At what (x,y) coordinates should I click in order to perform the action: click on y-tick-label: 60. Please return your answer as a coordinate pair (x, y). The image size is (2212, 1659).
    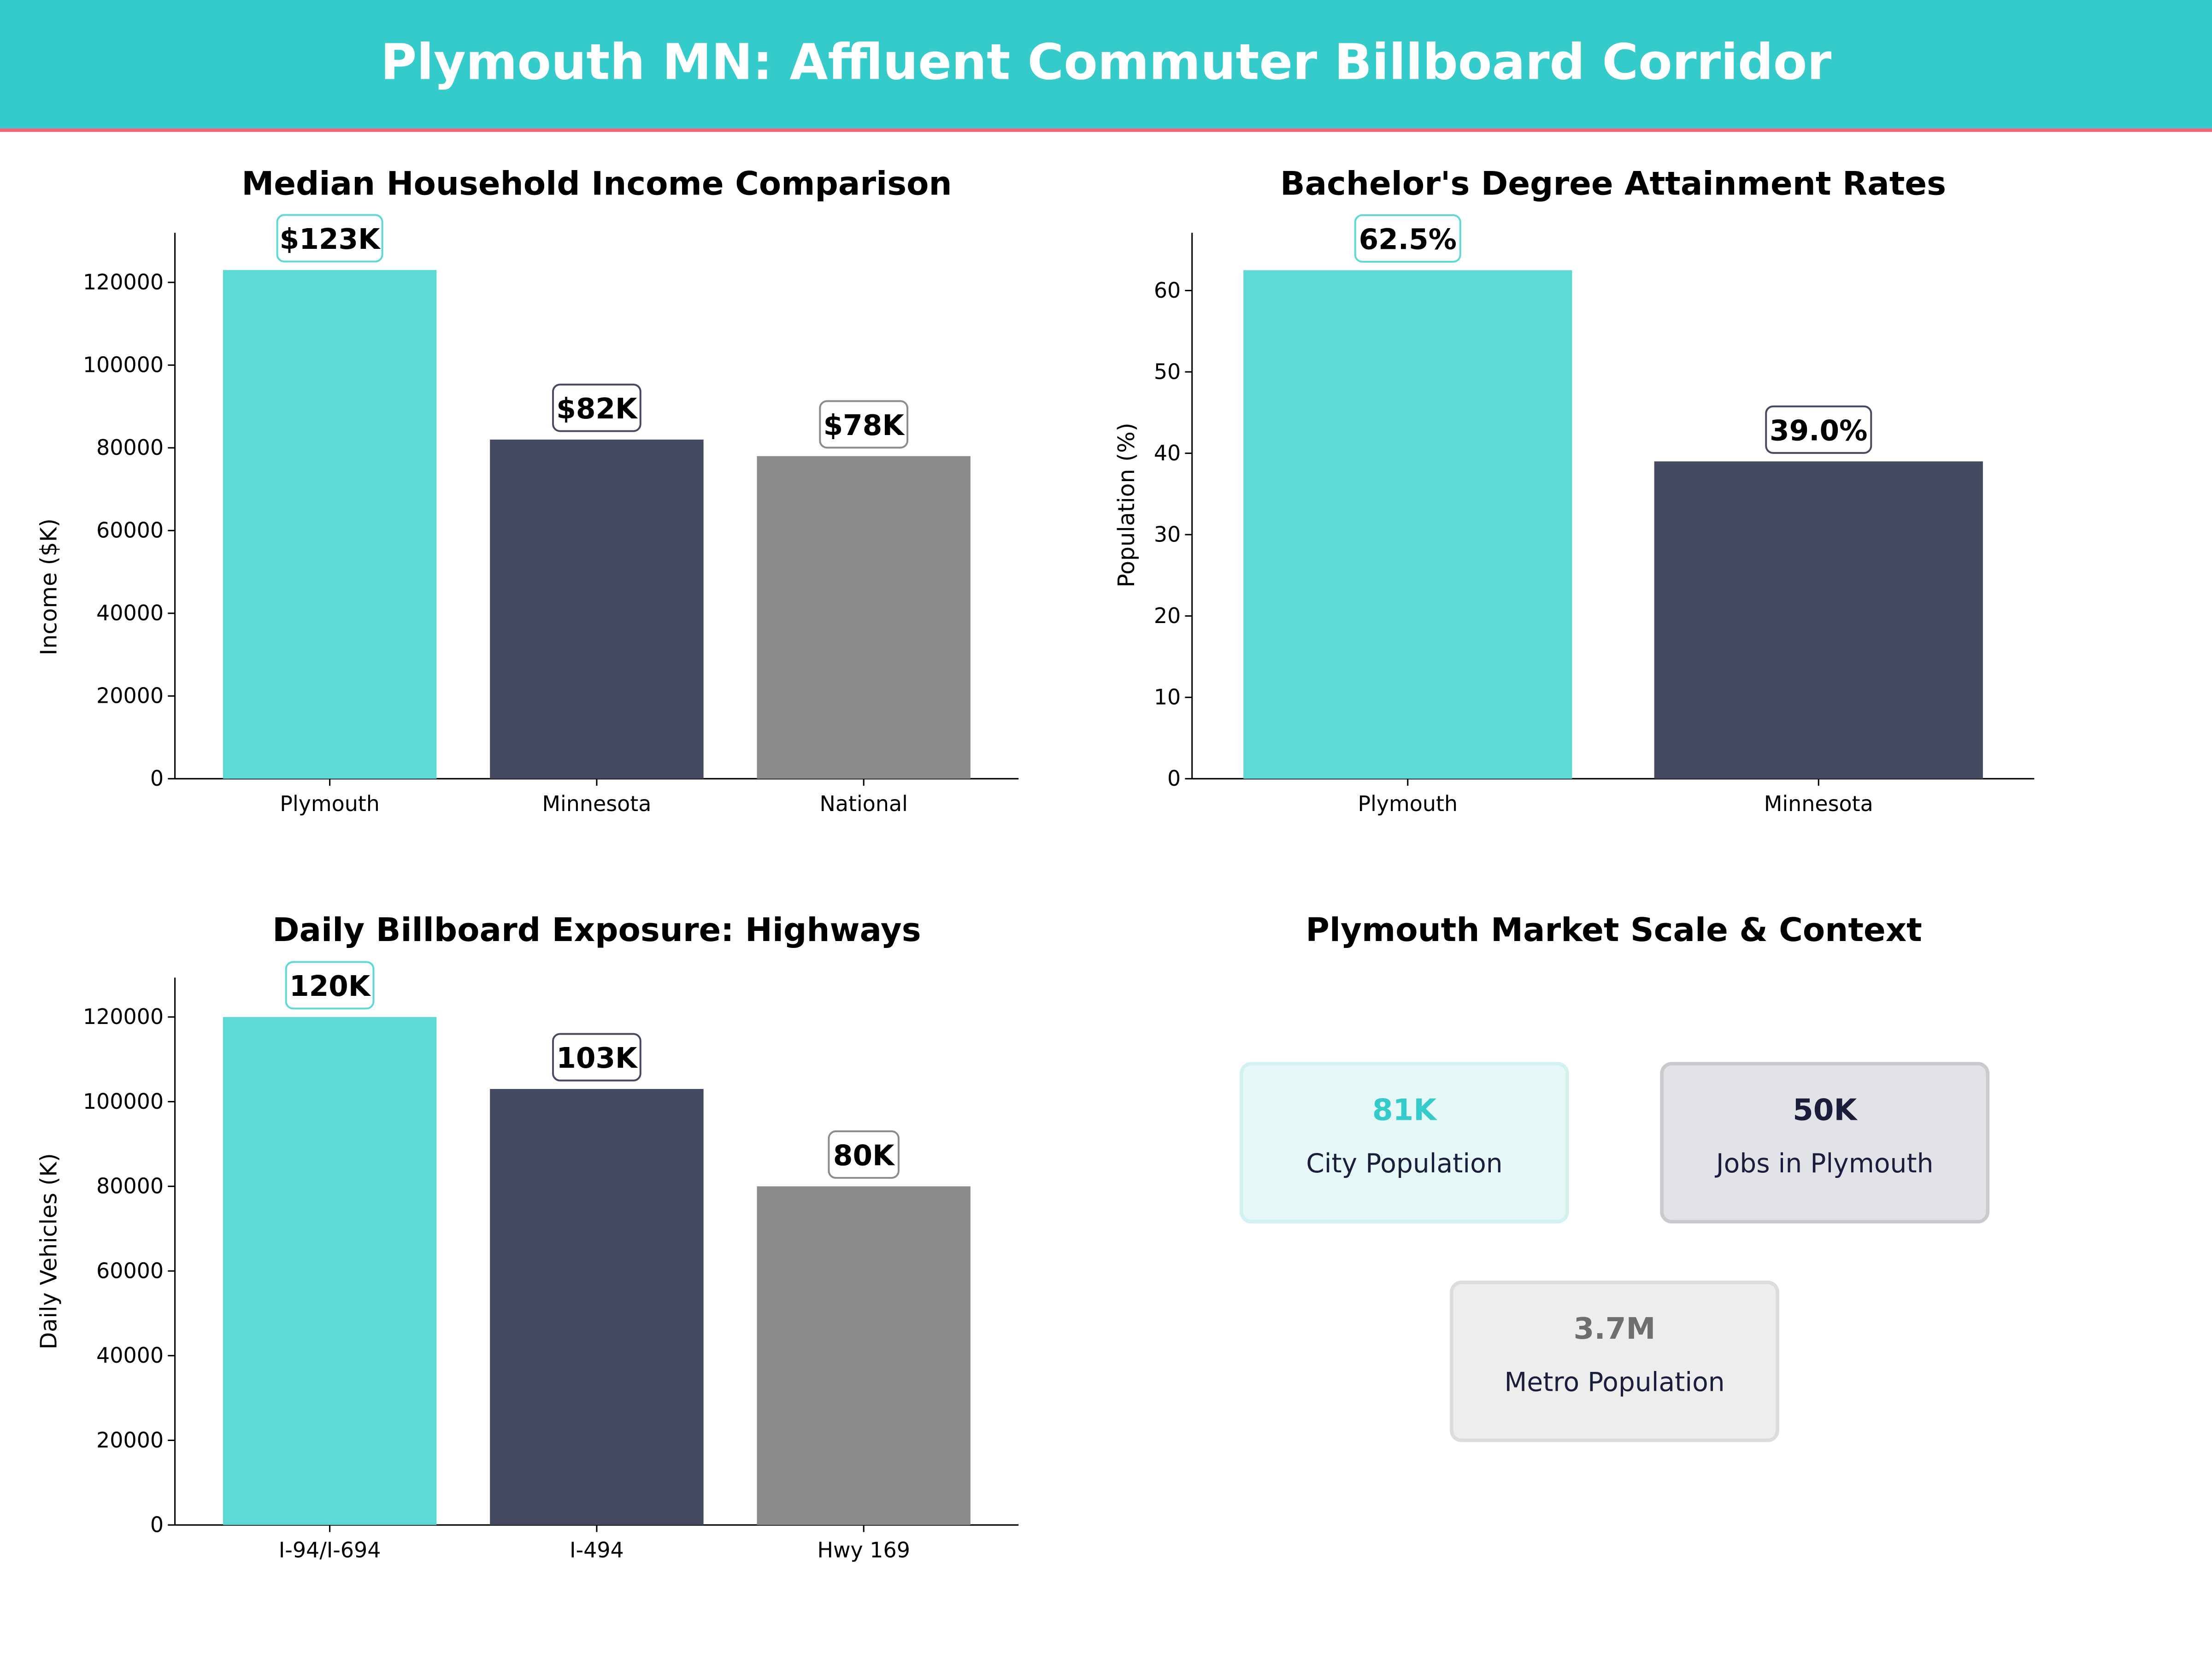
    Looking at the image, I should click on (1167, 290).